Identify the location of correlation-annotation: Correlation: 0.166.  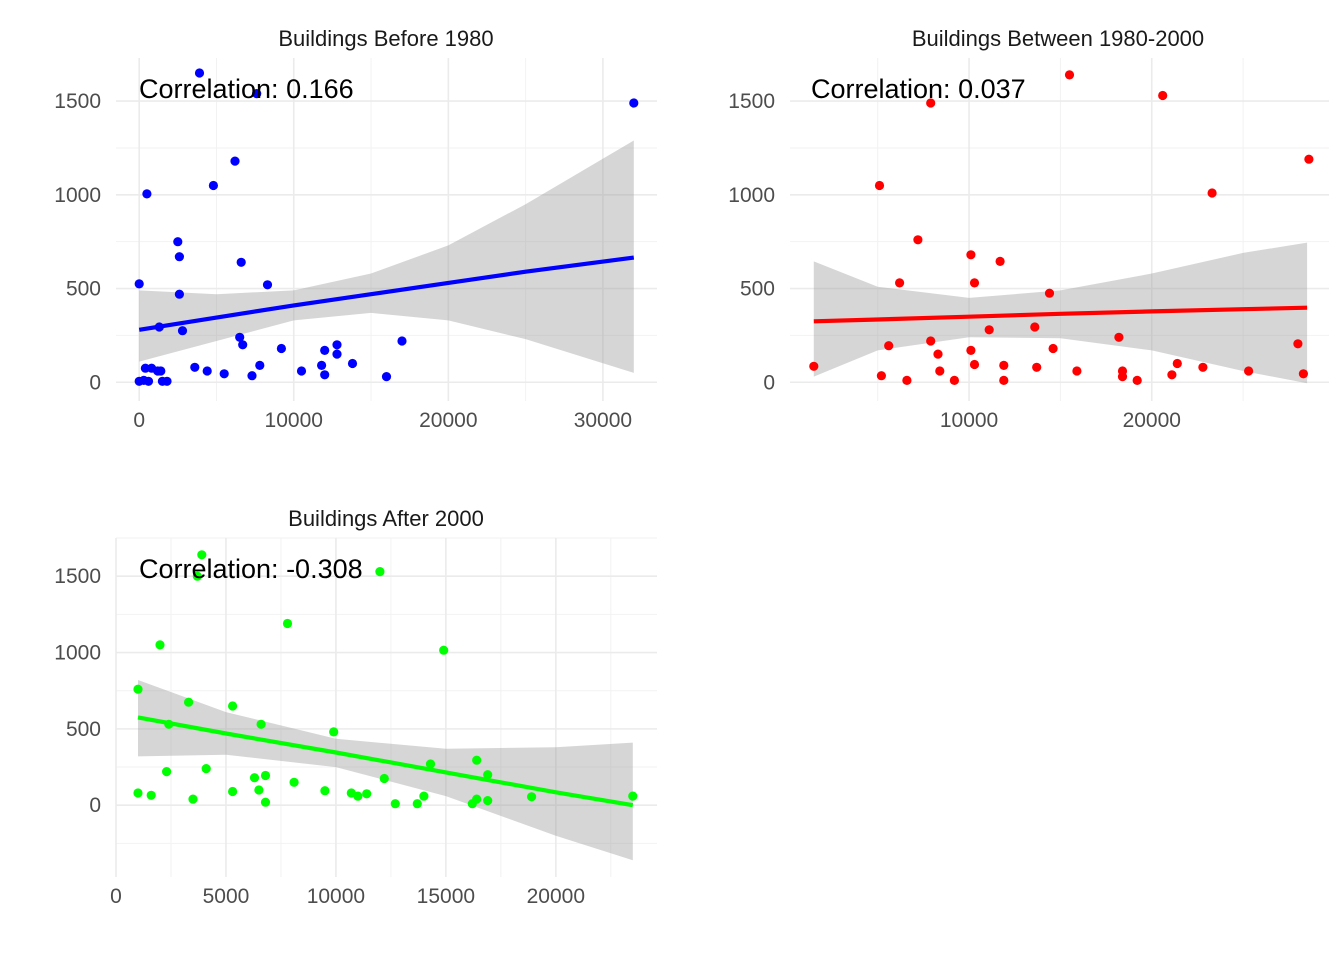
(246, 89).